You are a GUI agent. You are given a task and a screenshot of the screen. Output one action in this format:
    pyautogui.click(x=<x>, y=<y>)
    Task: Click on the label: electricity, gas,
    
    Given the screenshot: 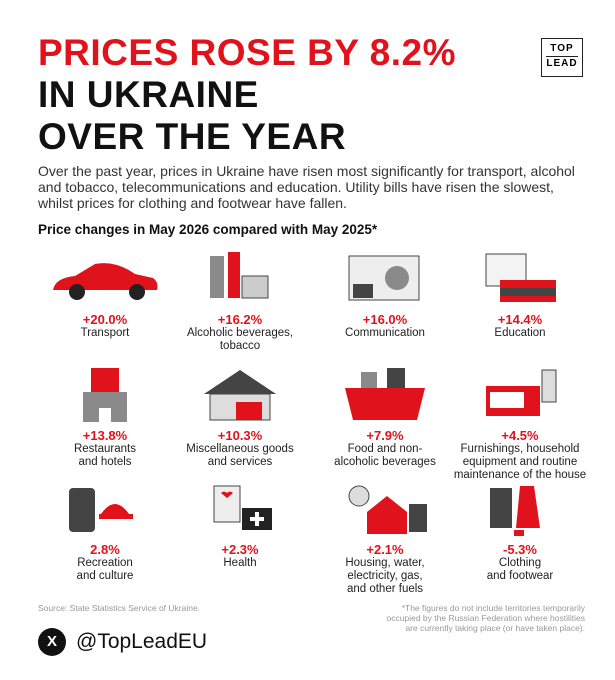 What is the action you would take?
    pyautogui.click(x=385, y=576)
    